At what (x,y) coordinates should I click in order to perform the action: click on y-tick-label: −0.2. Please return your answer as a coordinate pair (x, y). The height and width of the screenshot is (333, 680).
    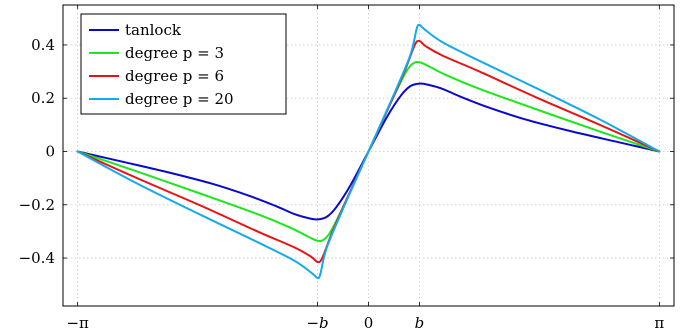
    Looking at the image, I should click on (37, 205).